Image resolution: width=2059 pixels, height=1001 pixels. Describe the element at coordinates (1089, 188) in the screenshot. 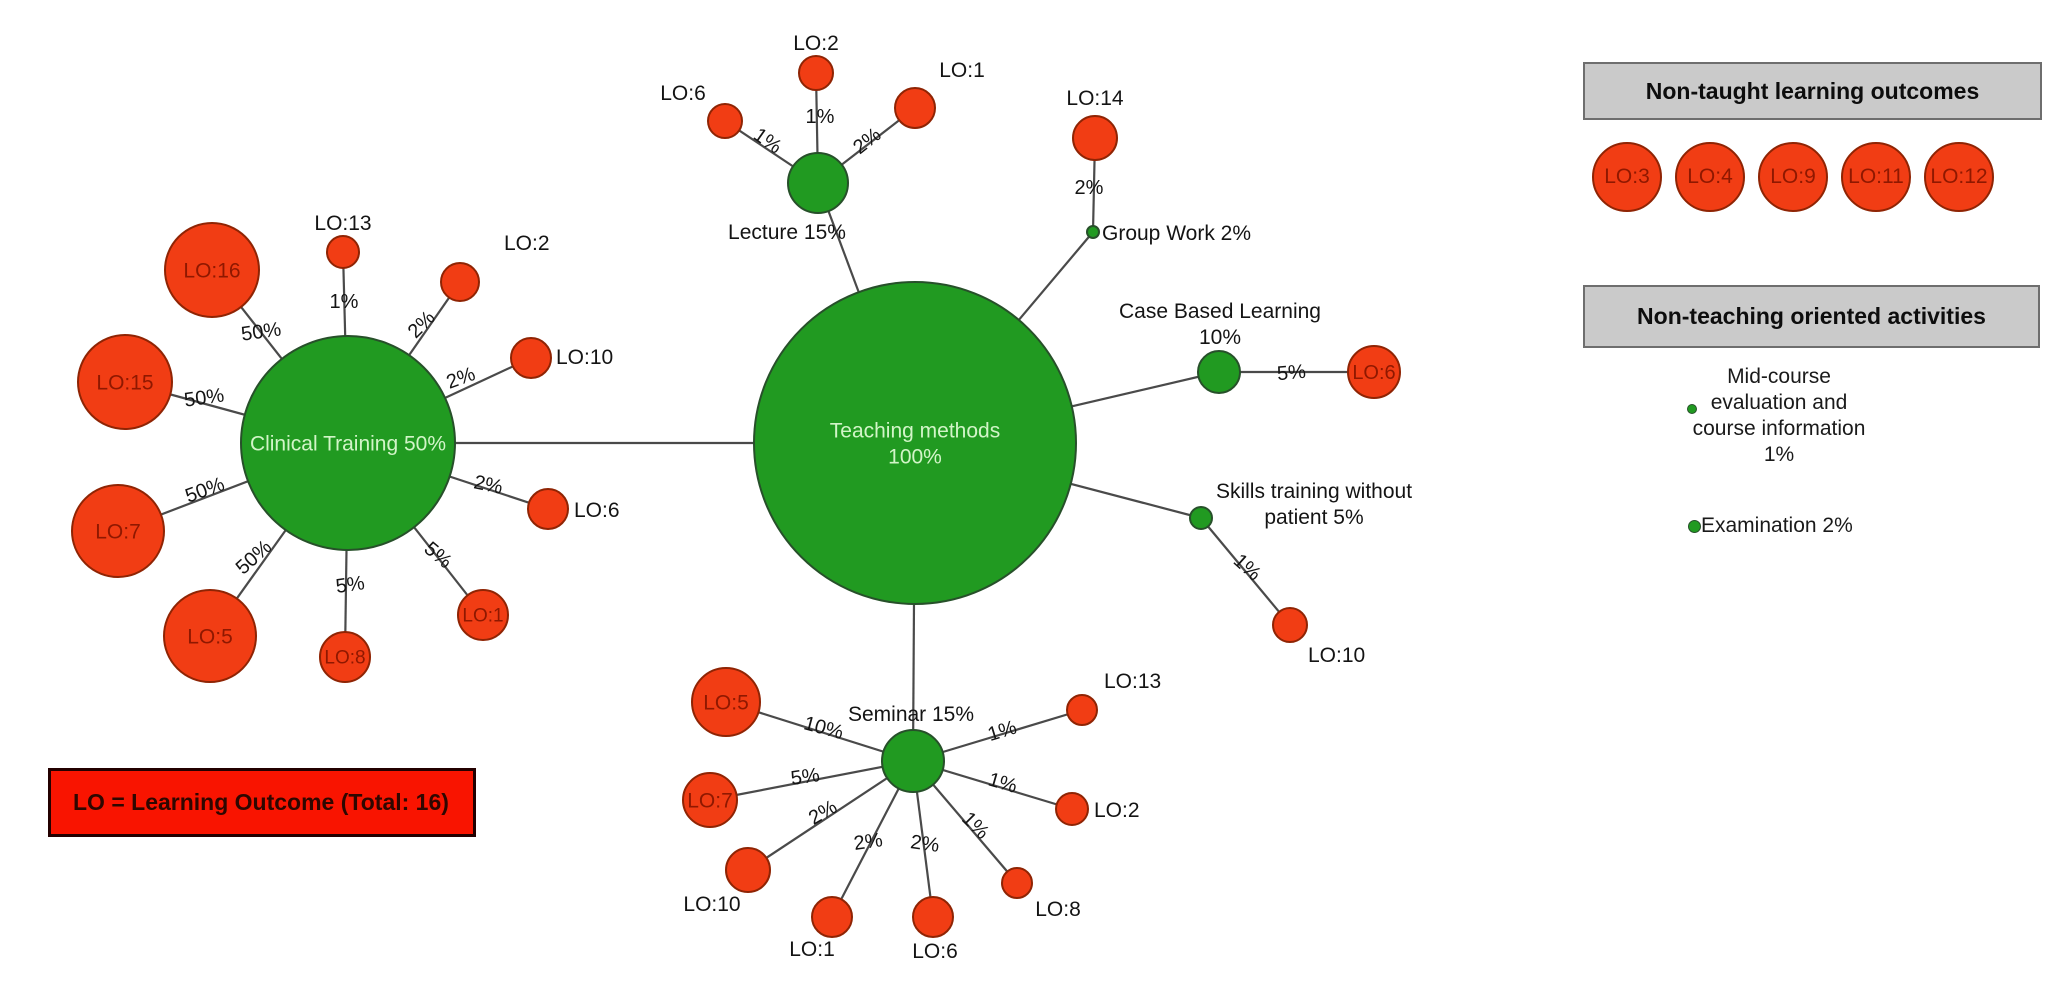

I see `edge-label-groupwork-g14: 2%` at that location.